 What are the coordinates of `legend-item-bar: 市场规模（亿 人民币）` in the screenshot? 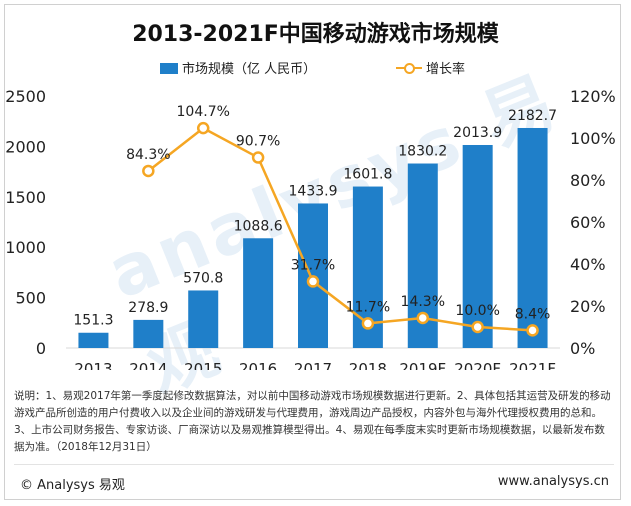 It's located at (238, 67).